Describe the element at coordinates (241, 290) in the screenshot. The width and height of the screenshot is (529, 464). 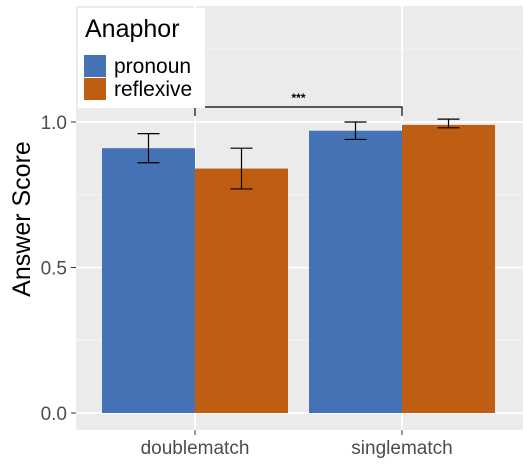
I see `bar-reflexive-doublematch` at that location.